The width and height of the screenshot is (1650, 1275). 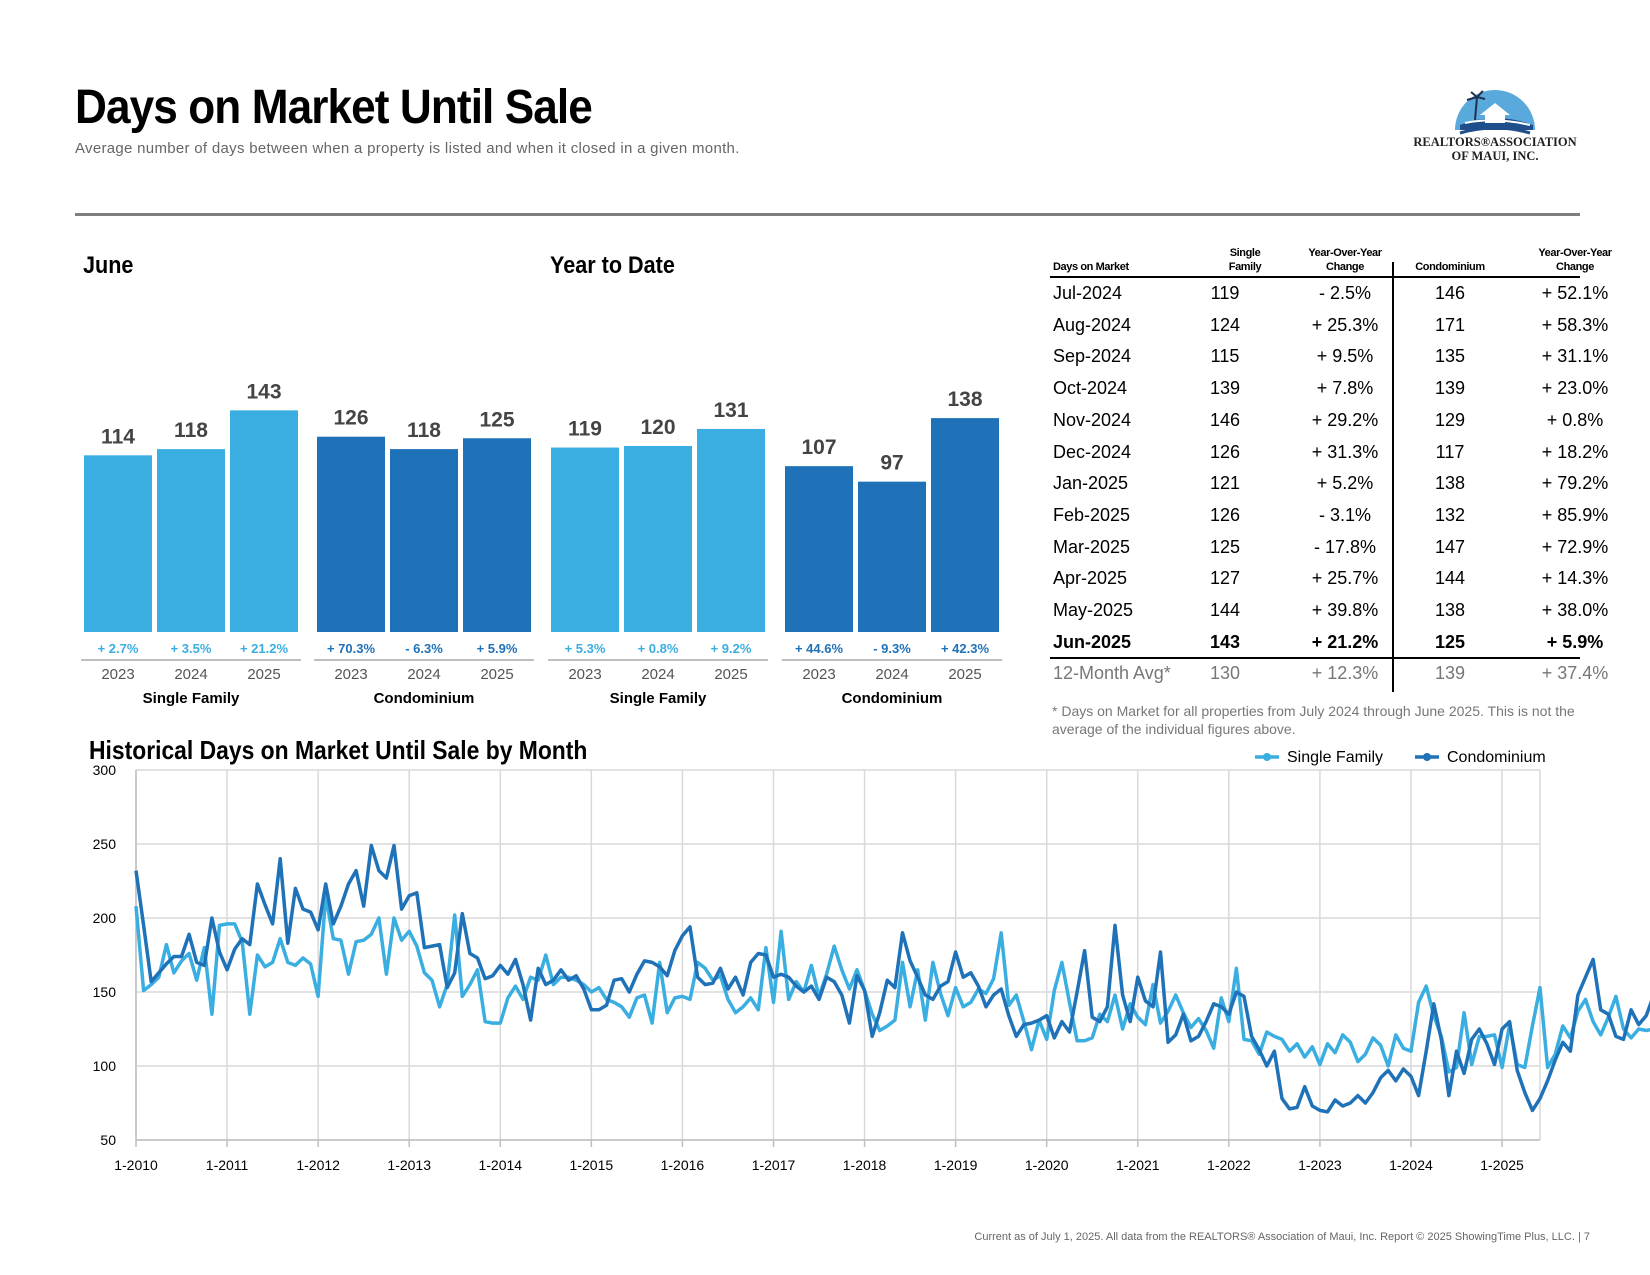 What do you see at coordinates (1450, 419) in the screenshot?
I see `table-cell: 129` at bounding box center [1450, 419].